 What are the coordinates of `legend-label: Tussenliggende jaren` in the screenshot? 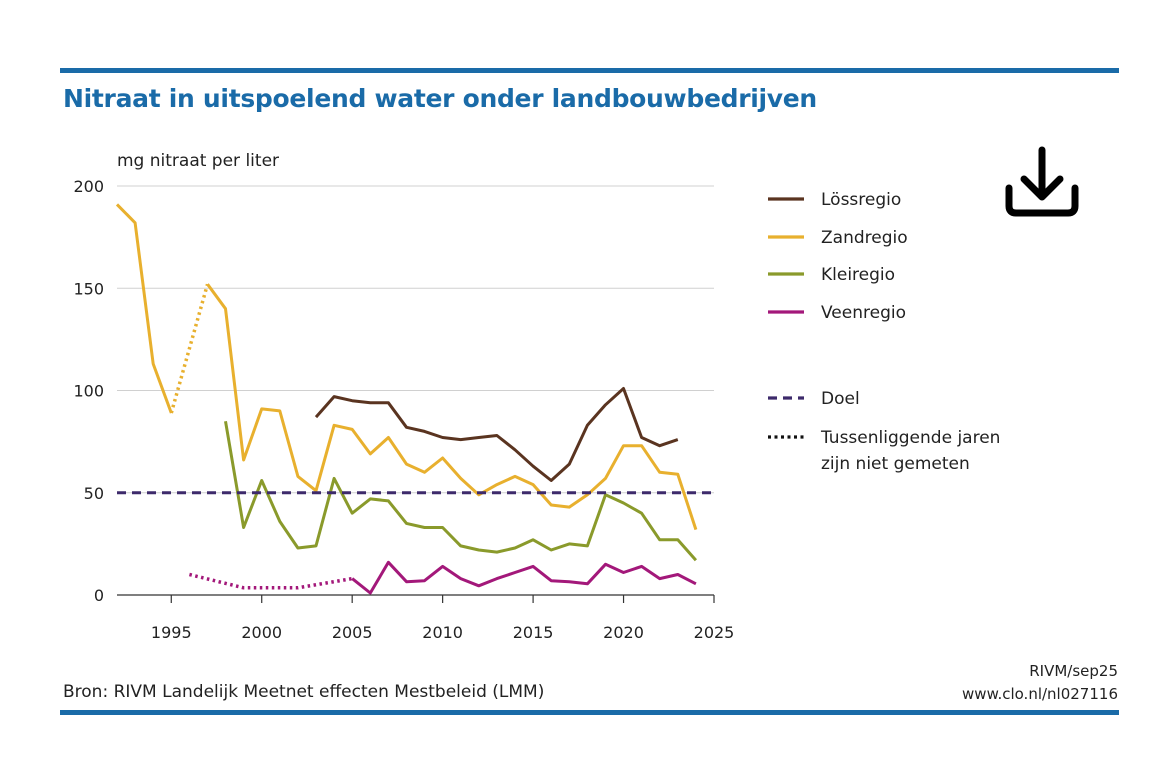 It's located at (910, 438).